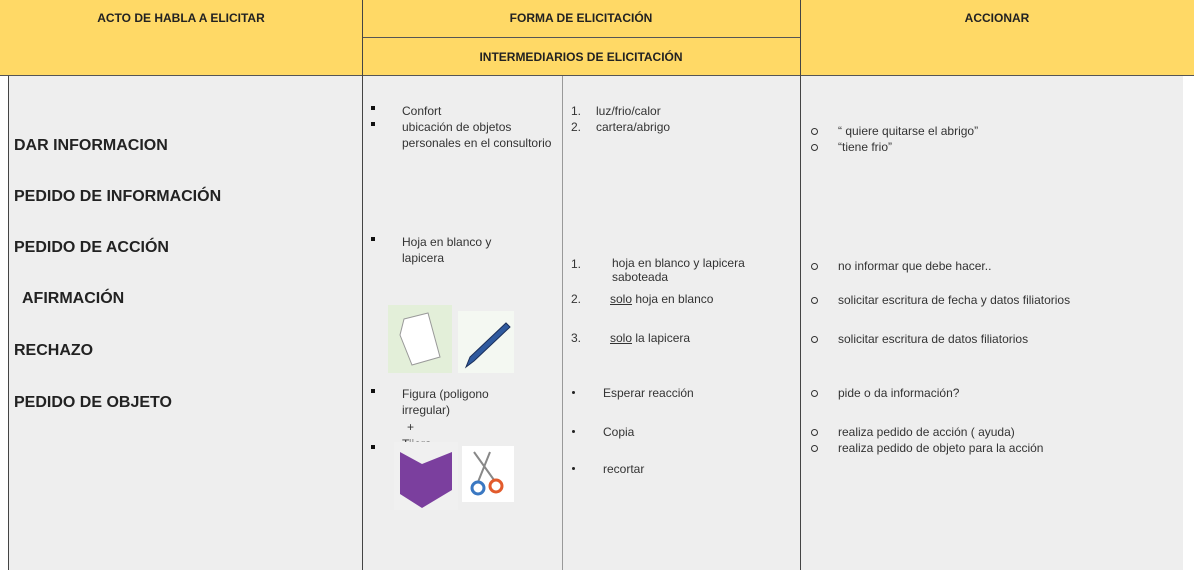  I want to click on number: 3., so click(576, 338).